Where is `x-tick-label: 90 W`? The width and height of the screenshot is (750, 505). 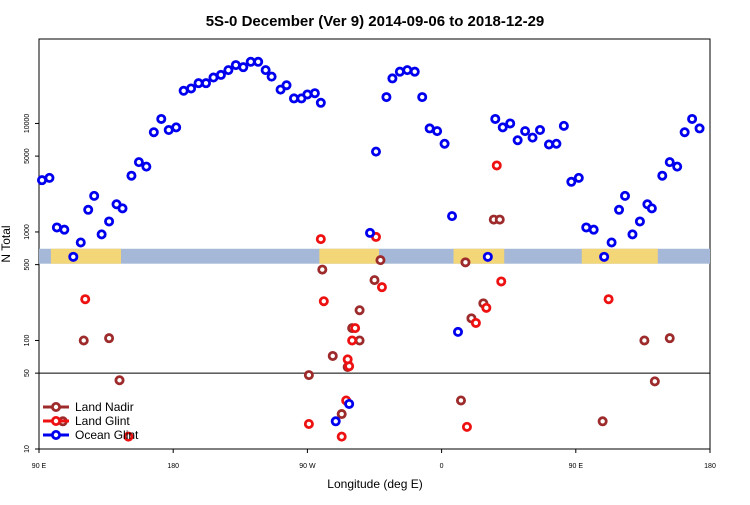 x-tick-label: 90 W is located at coordinates (307, 466).